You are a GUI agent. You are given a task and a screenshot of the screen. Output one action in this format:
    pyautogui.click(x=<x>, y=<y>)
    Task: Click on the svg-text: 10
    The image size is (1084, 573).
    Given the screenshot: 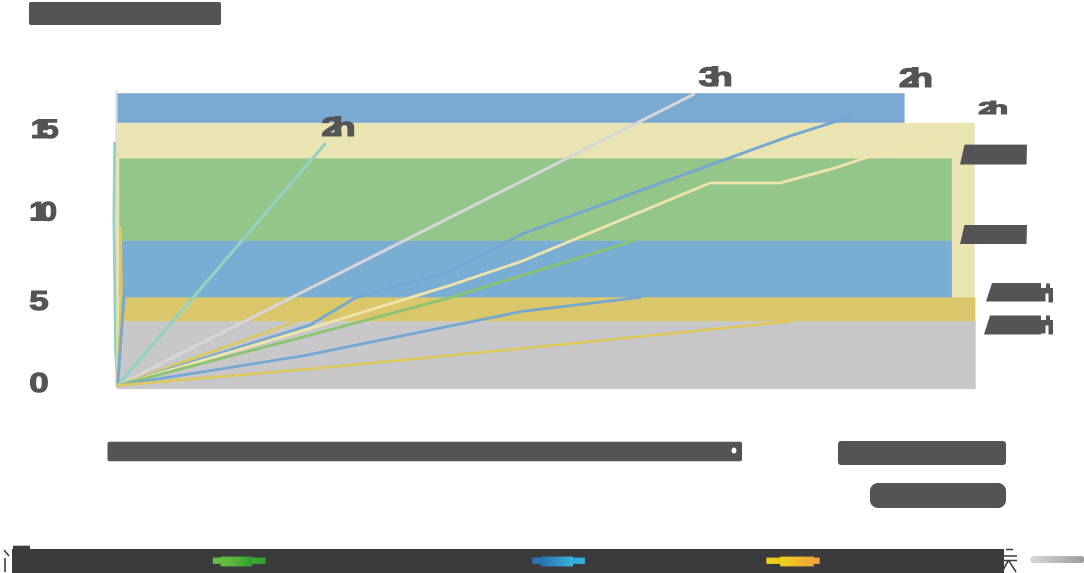 What is the action you would take?
    pyautogui.click(x=43, y=213)
    